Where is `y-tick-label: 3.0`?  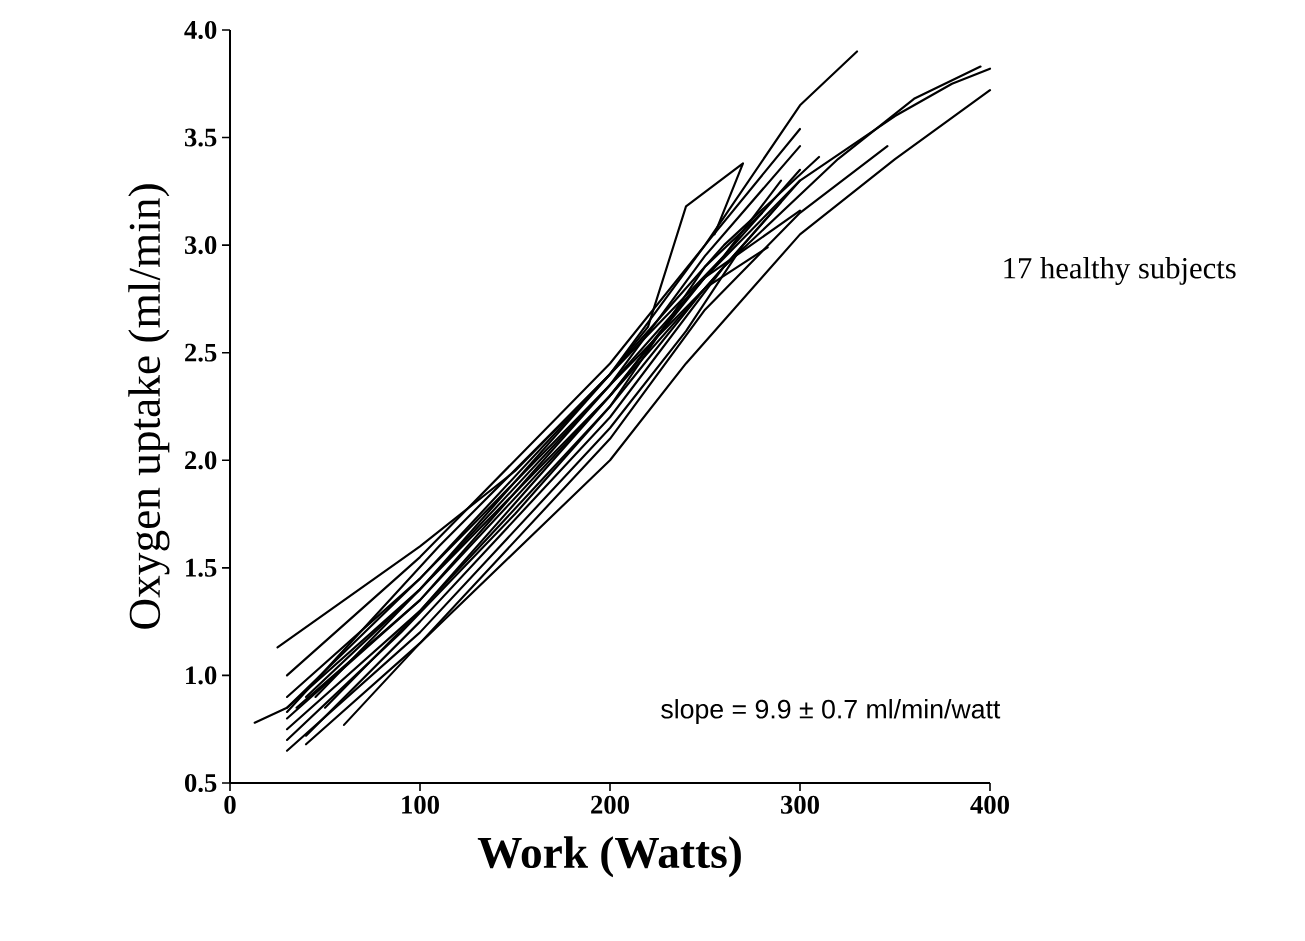
y-tick-label: 3.0 is located at coordinates (200, 245).